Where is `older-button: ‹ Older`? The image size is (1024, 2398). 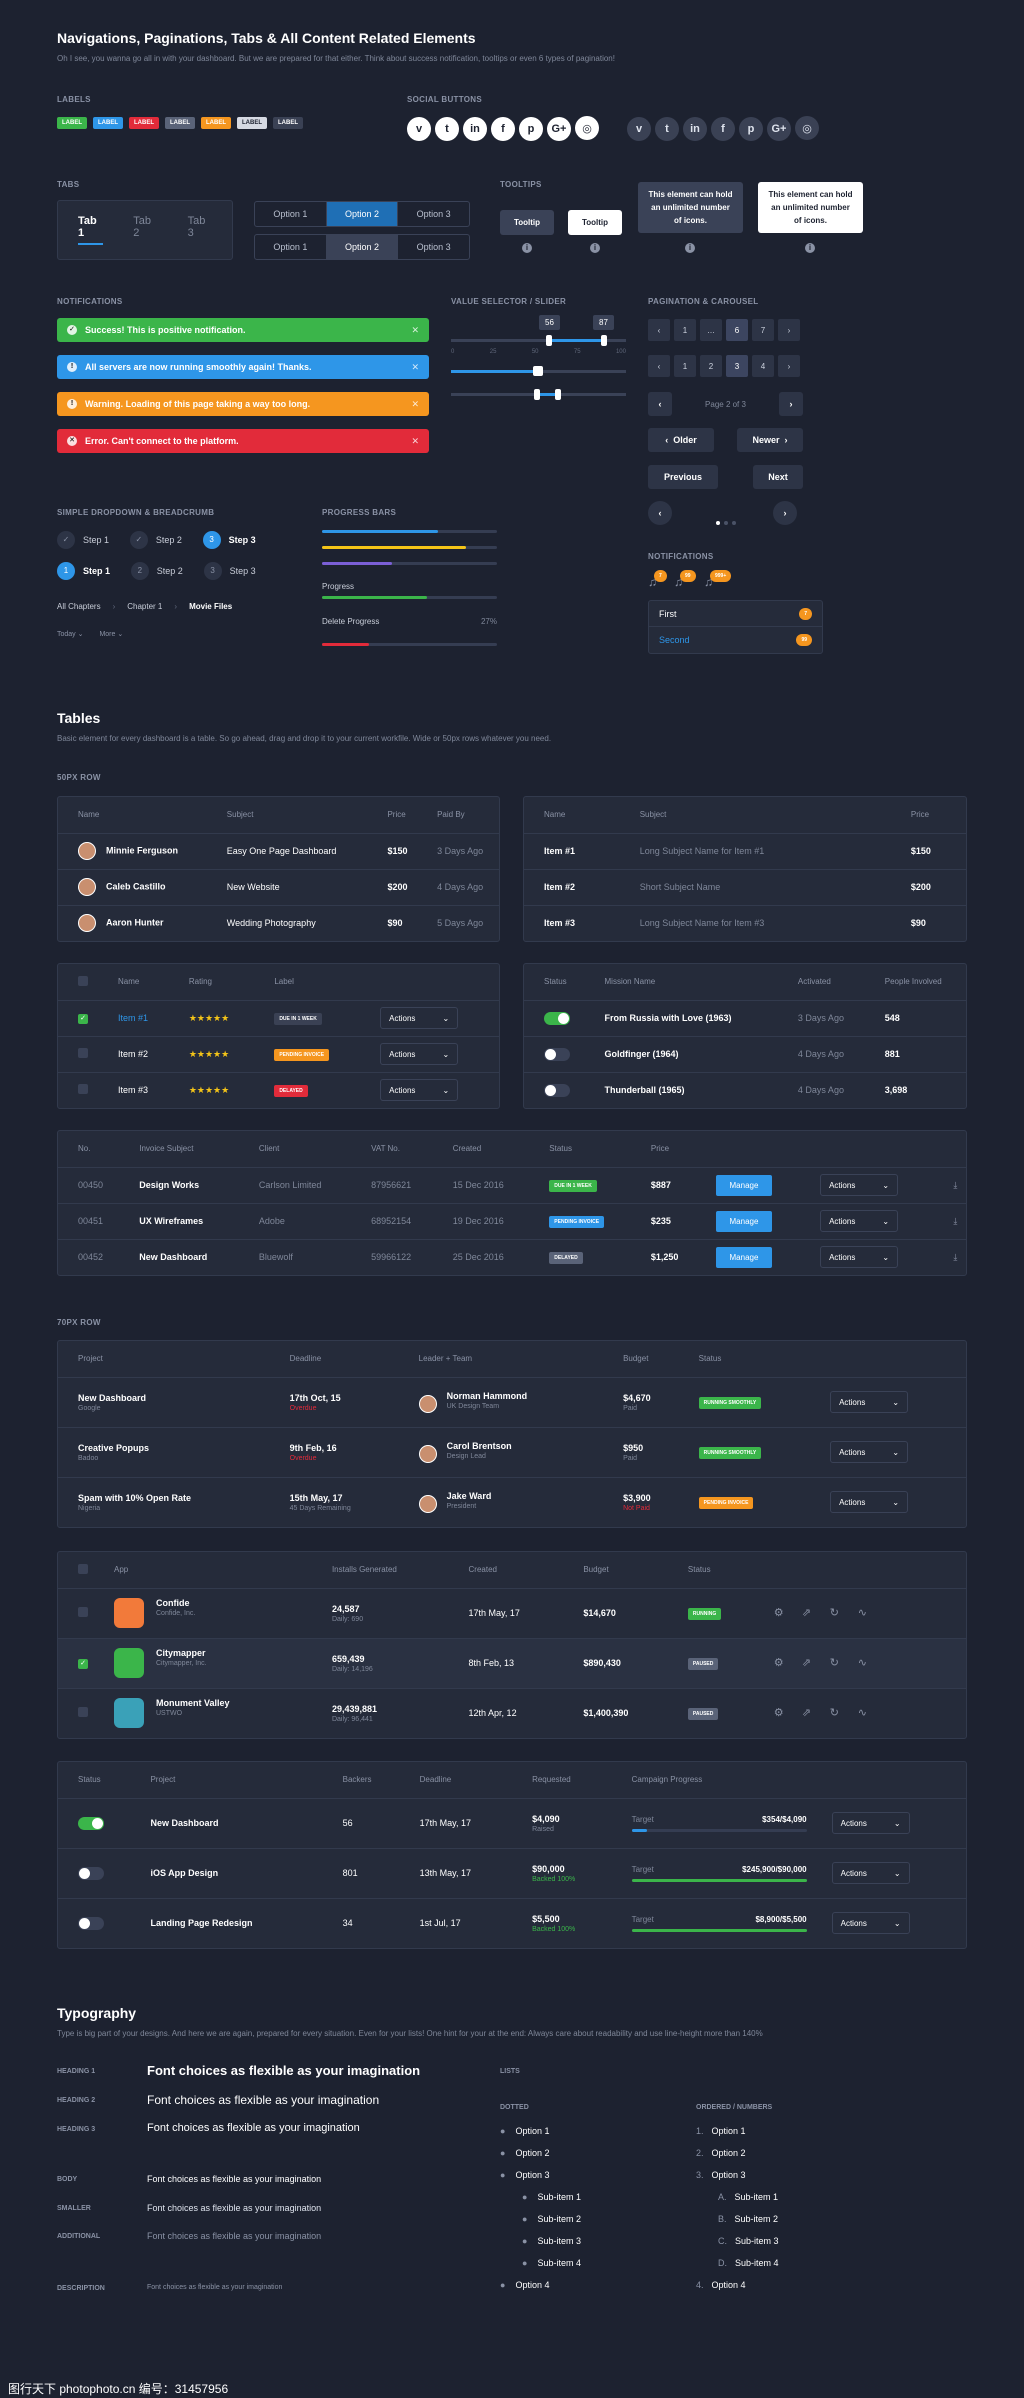
older-button: ‹ Older is located at coordinates (681, 440).